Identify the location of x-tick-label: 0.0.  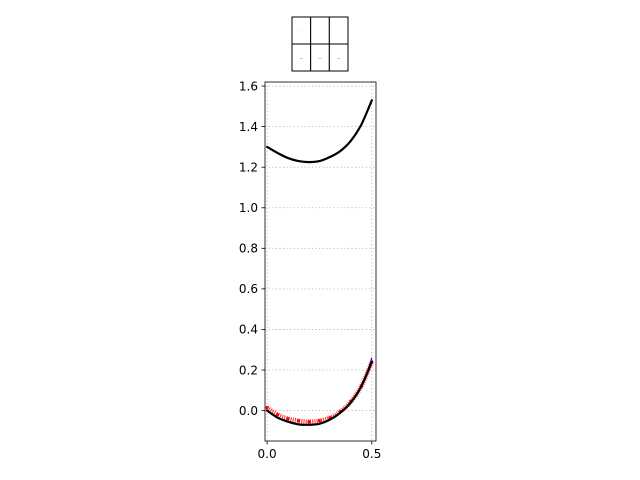
(267, 454).